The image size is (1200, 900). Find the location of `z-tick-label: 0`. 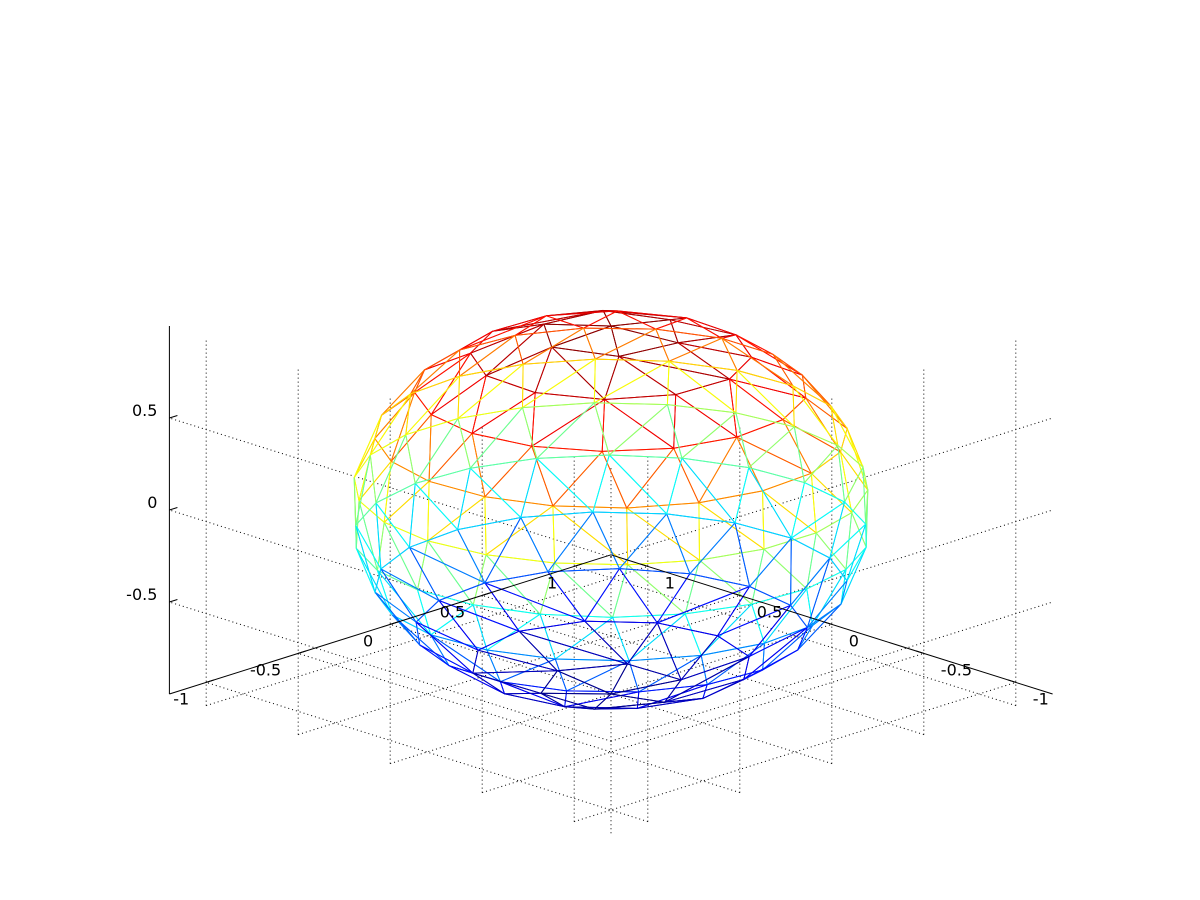

z-tick-label: 0 is located at coordinates (152, 502).